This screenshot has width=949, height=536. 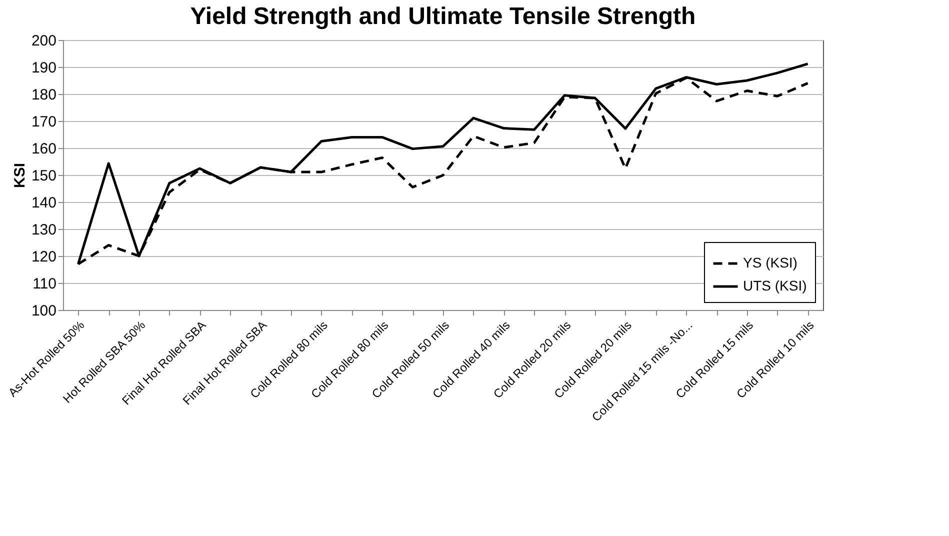 I want to click on y-axis-title: KSI, so click(x=19, y=175).